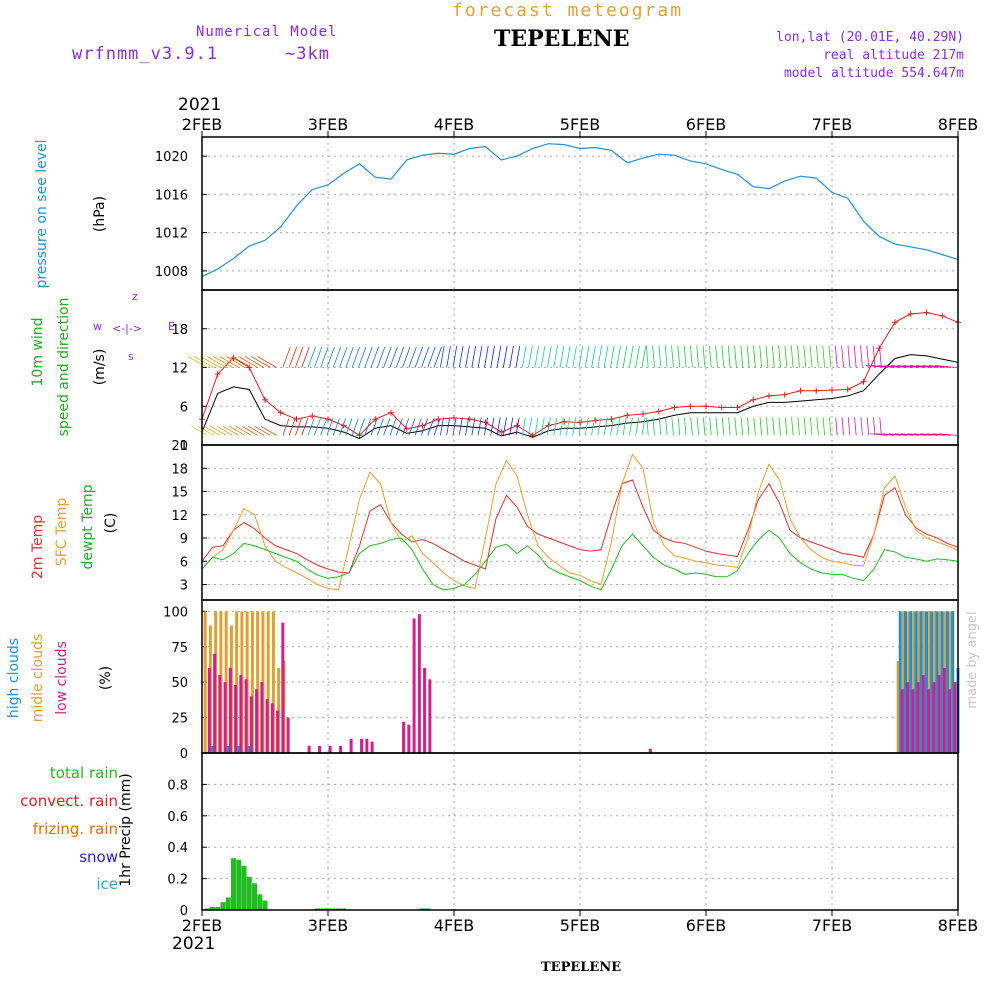  Describe the element at coordinates (62, 532) in the screenshot. I see `temp-axis-label-sfc: SFC Temp` at that location.